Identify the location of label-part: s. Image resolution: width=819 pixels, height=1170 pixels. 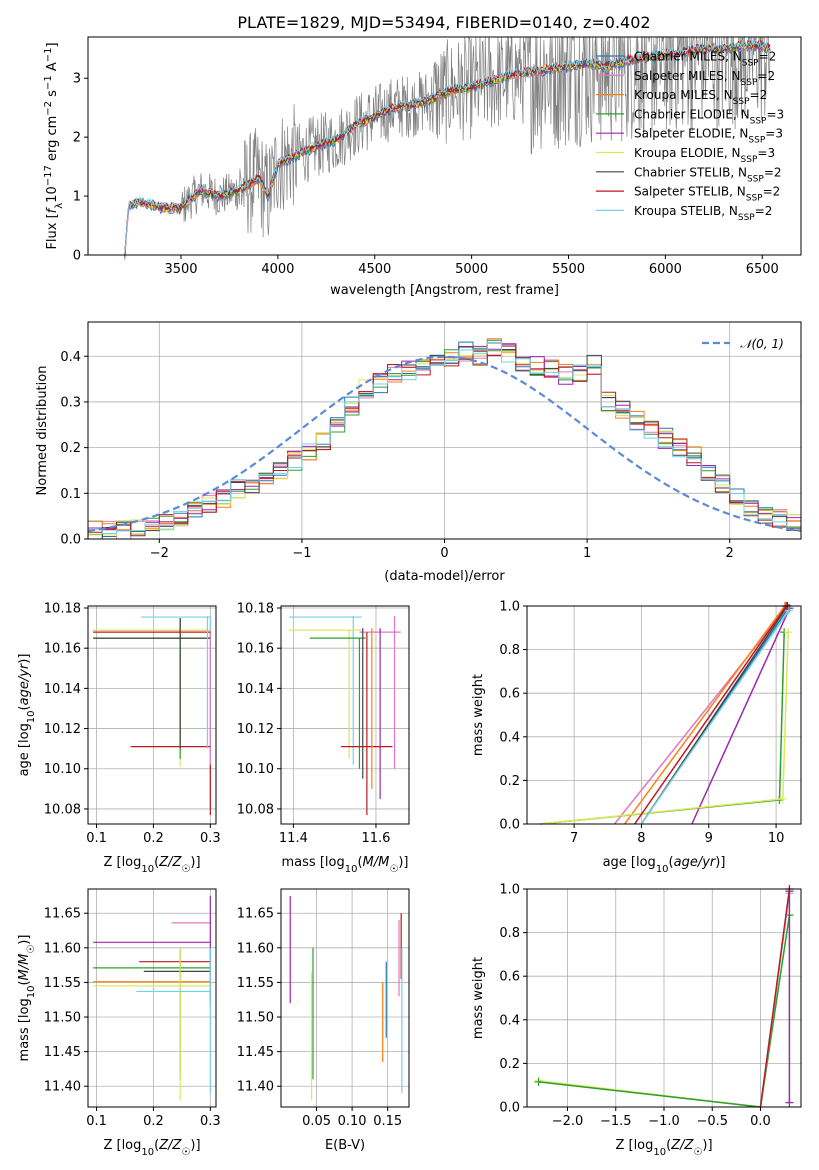
(52, 95).